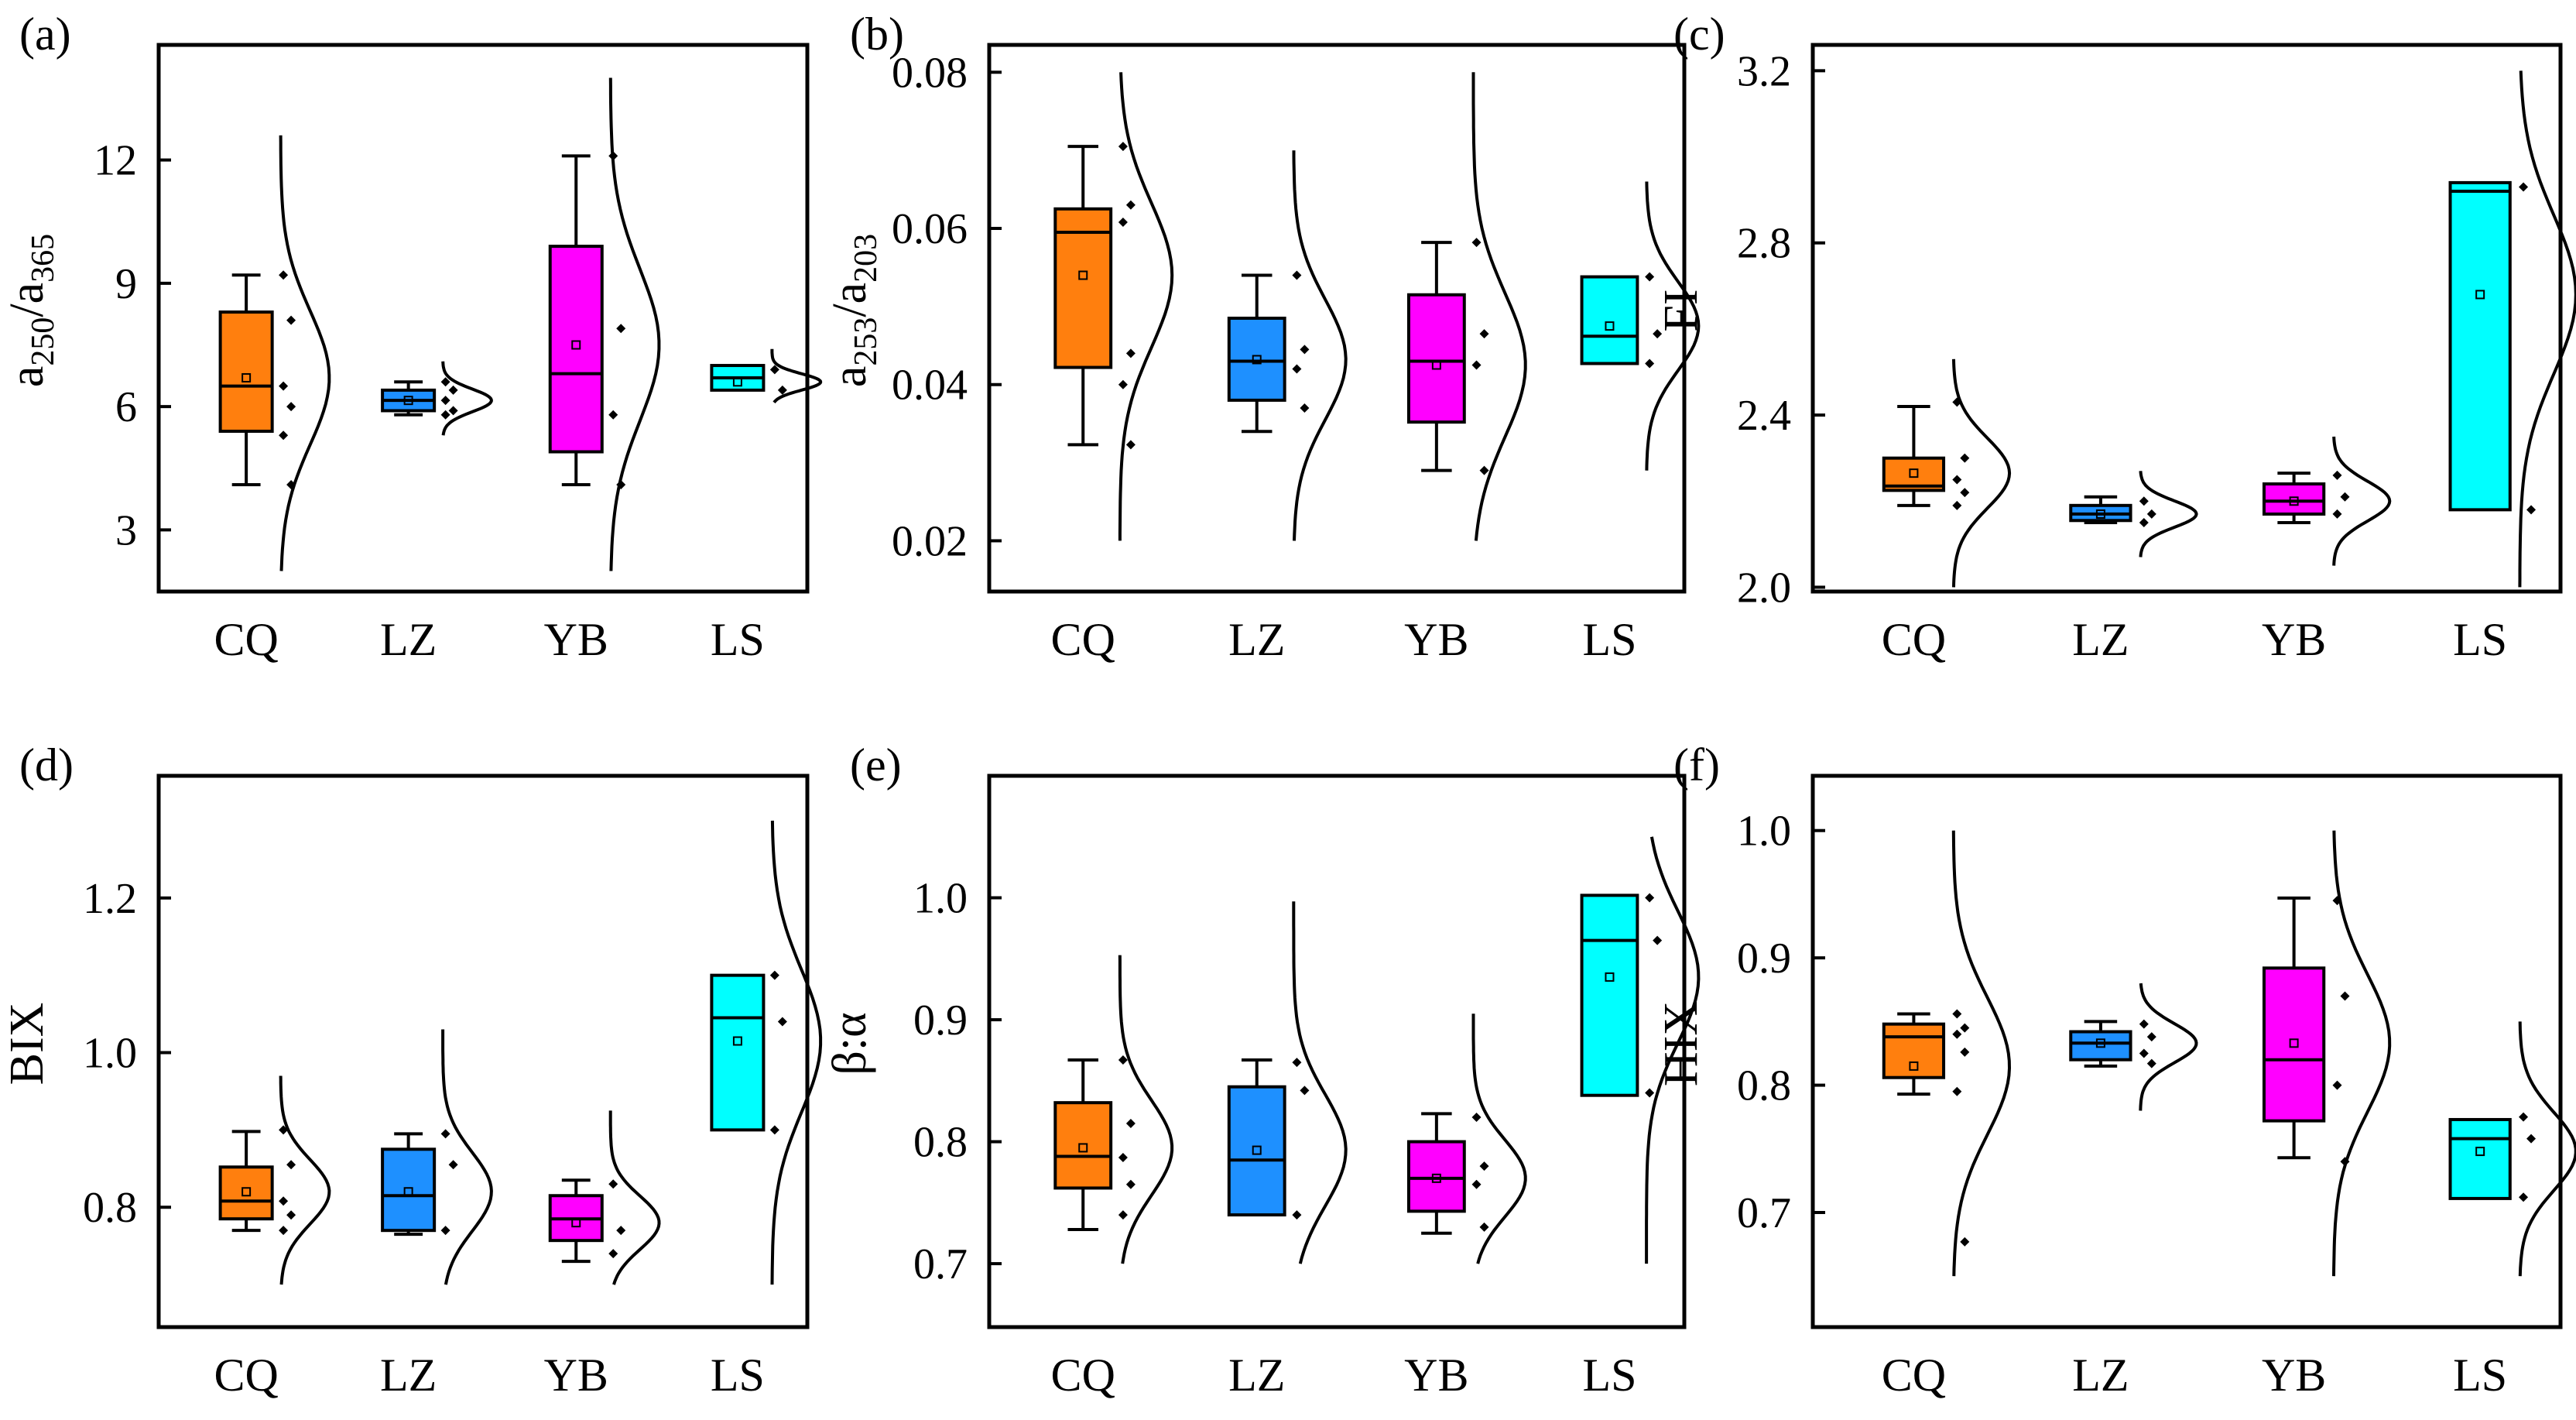  What do you see at coordinates (930, 73) in the screenshot?
I see `y-tick-label: 0.08` at bounding box center [930, 73].